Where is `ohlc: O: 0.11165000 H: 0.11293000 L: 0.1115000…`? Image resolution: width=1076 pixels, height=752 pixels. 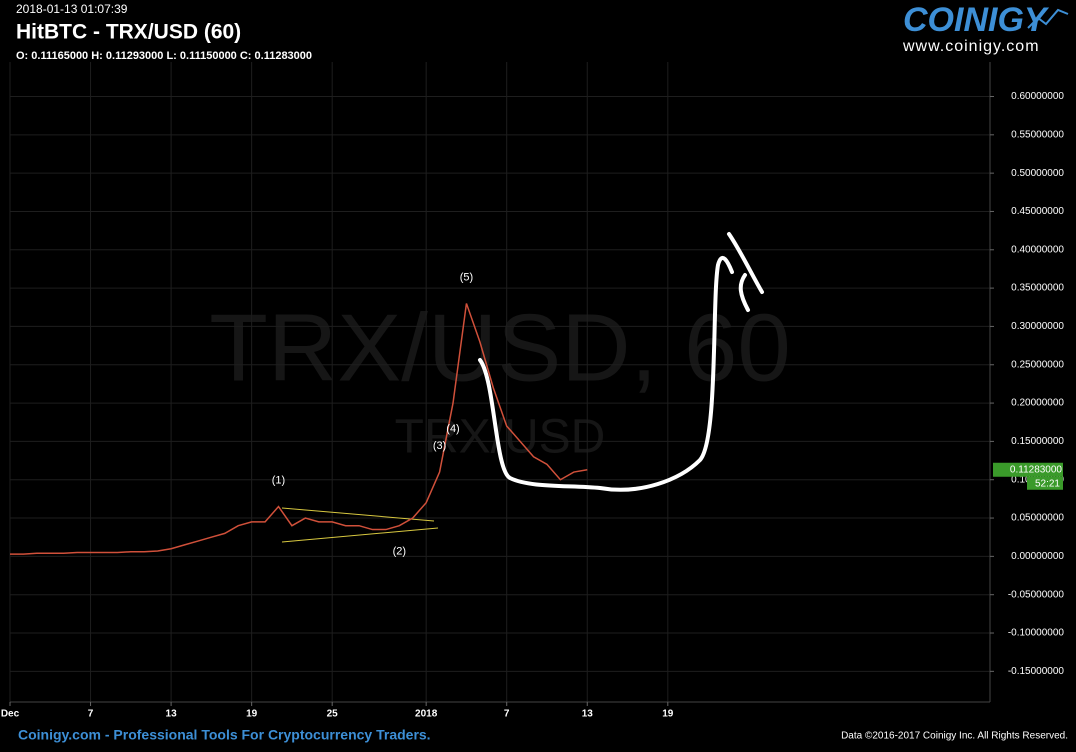
ohlc: O: 0.11165000 H: 0.11293000 L: 0.1115000… is located at coordinates (164, 56).